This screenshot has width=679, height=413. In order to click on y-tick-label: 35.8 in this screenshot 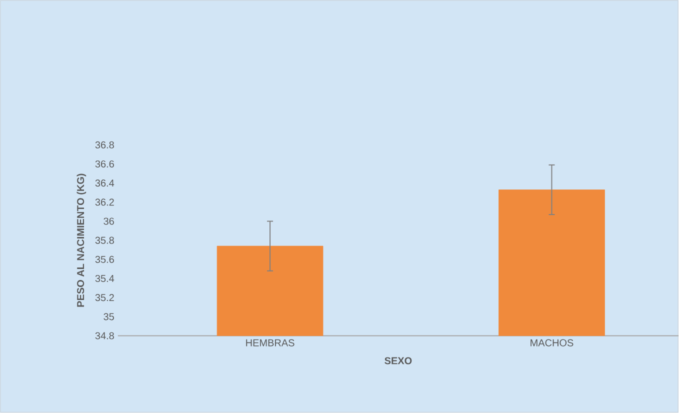, I will do `click(104, 240)`.